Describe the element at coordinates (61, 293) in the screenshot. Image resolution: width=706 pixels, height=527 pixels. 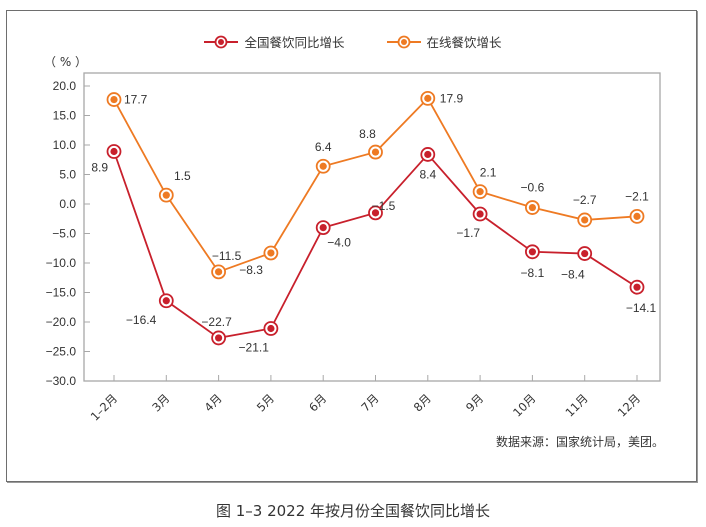
I see `y-tick-label: −15.0` at that location.